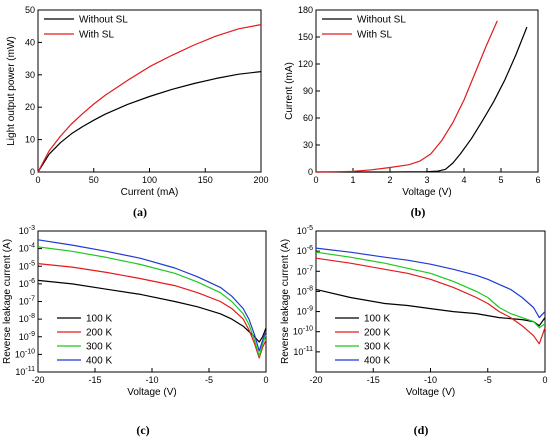  I want to click on y-tick-label: 180, so click(305, 10).